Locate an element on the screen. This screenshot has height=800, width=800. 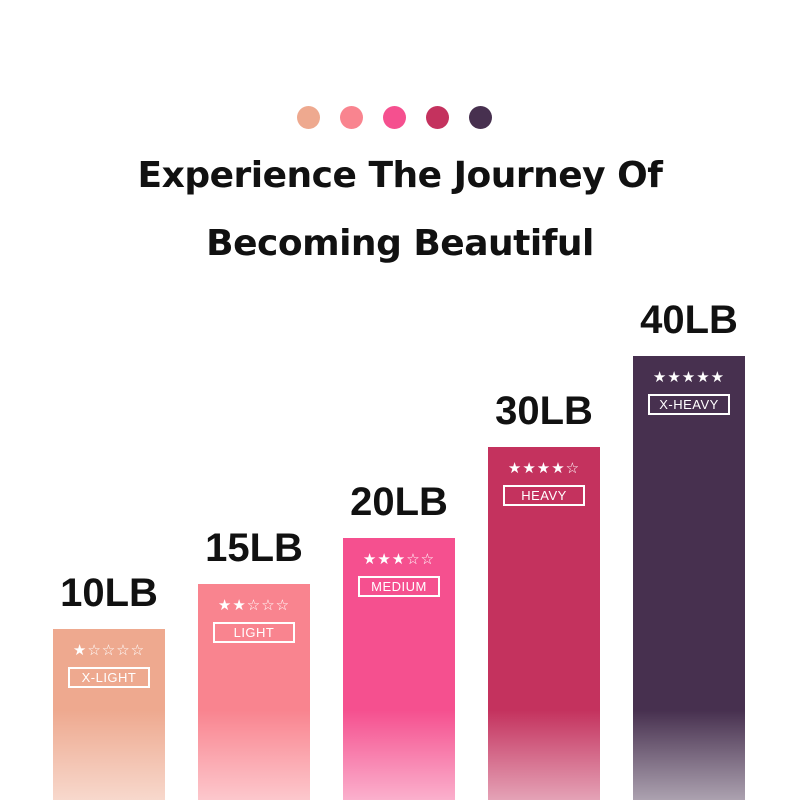
weight-label: 10LB is located at coordinates (109, 593).